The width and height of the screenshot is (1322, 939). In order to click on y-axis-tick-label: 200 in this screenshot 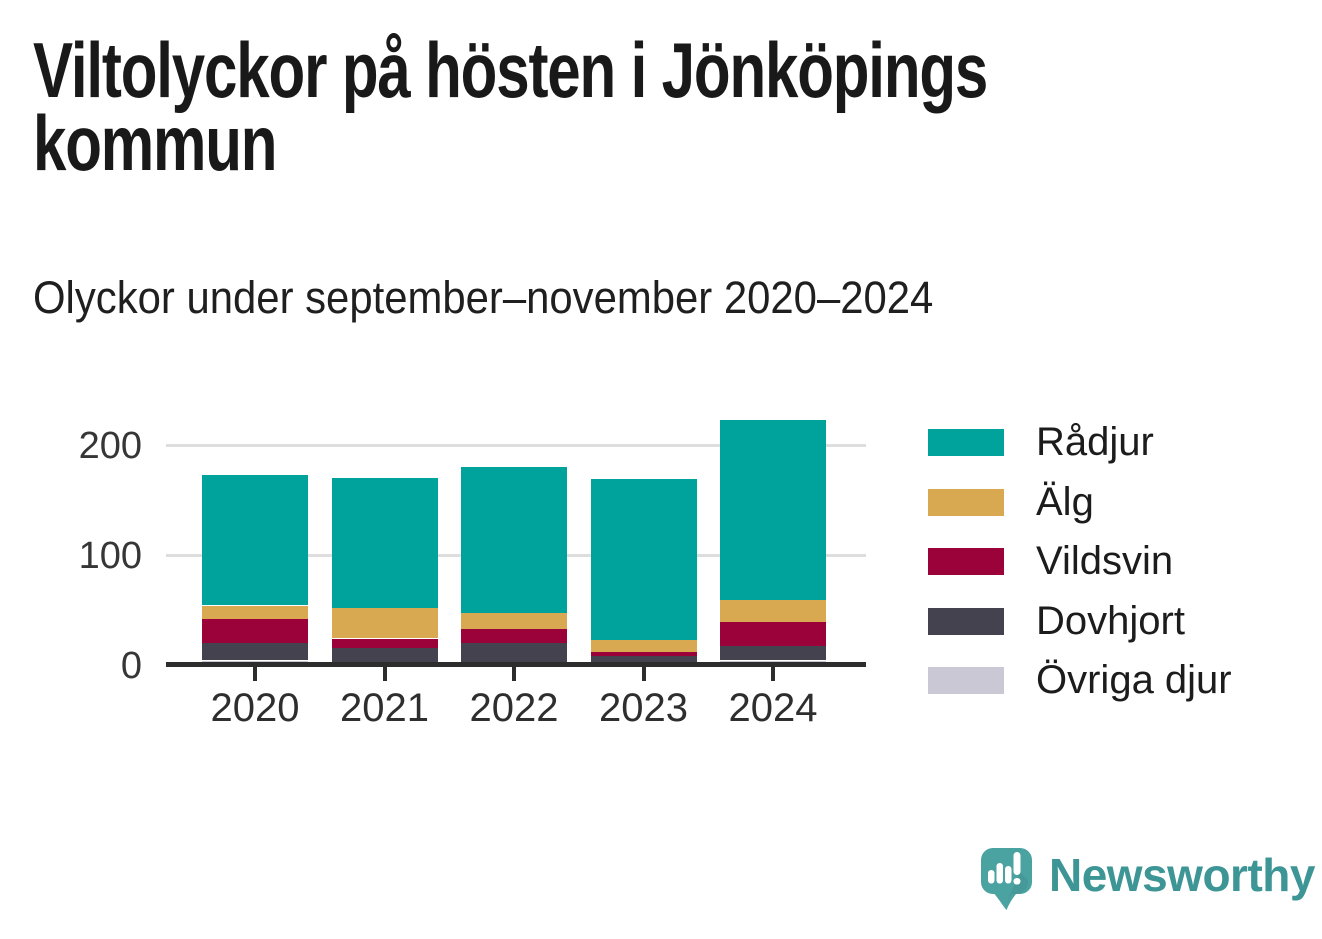, I will do `click(110, 446)`.